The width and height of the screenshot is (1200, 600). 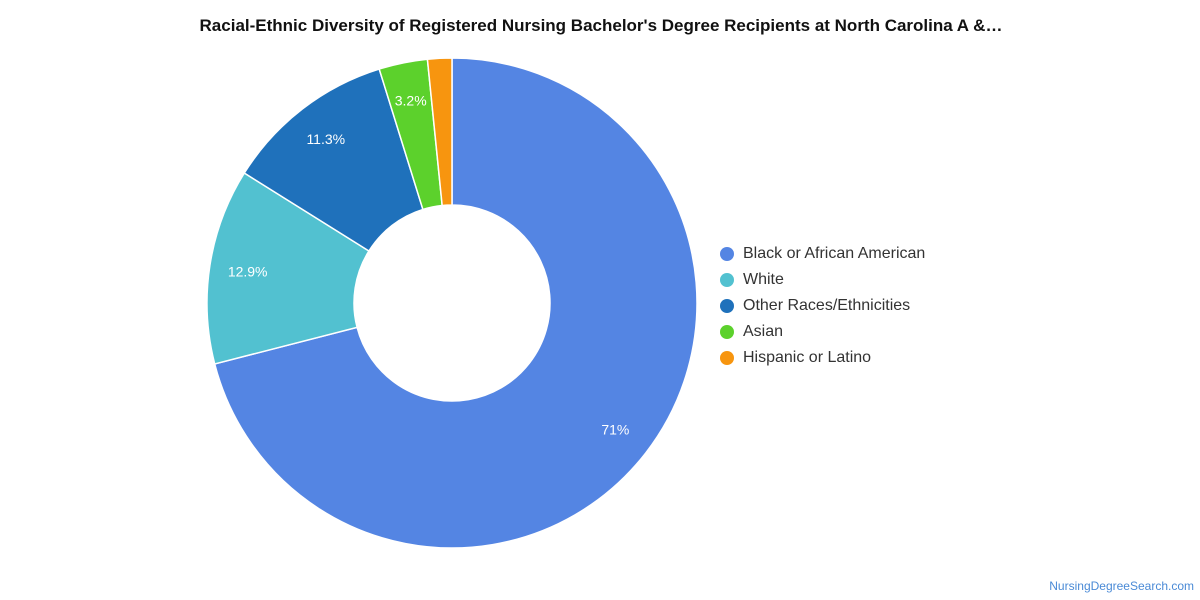 I want to click on legend-item-white: White, so click(x=822, y=280).